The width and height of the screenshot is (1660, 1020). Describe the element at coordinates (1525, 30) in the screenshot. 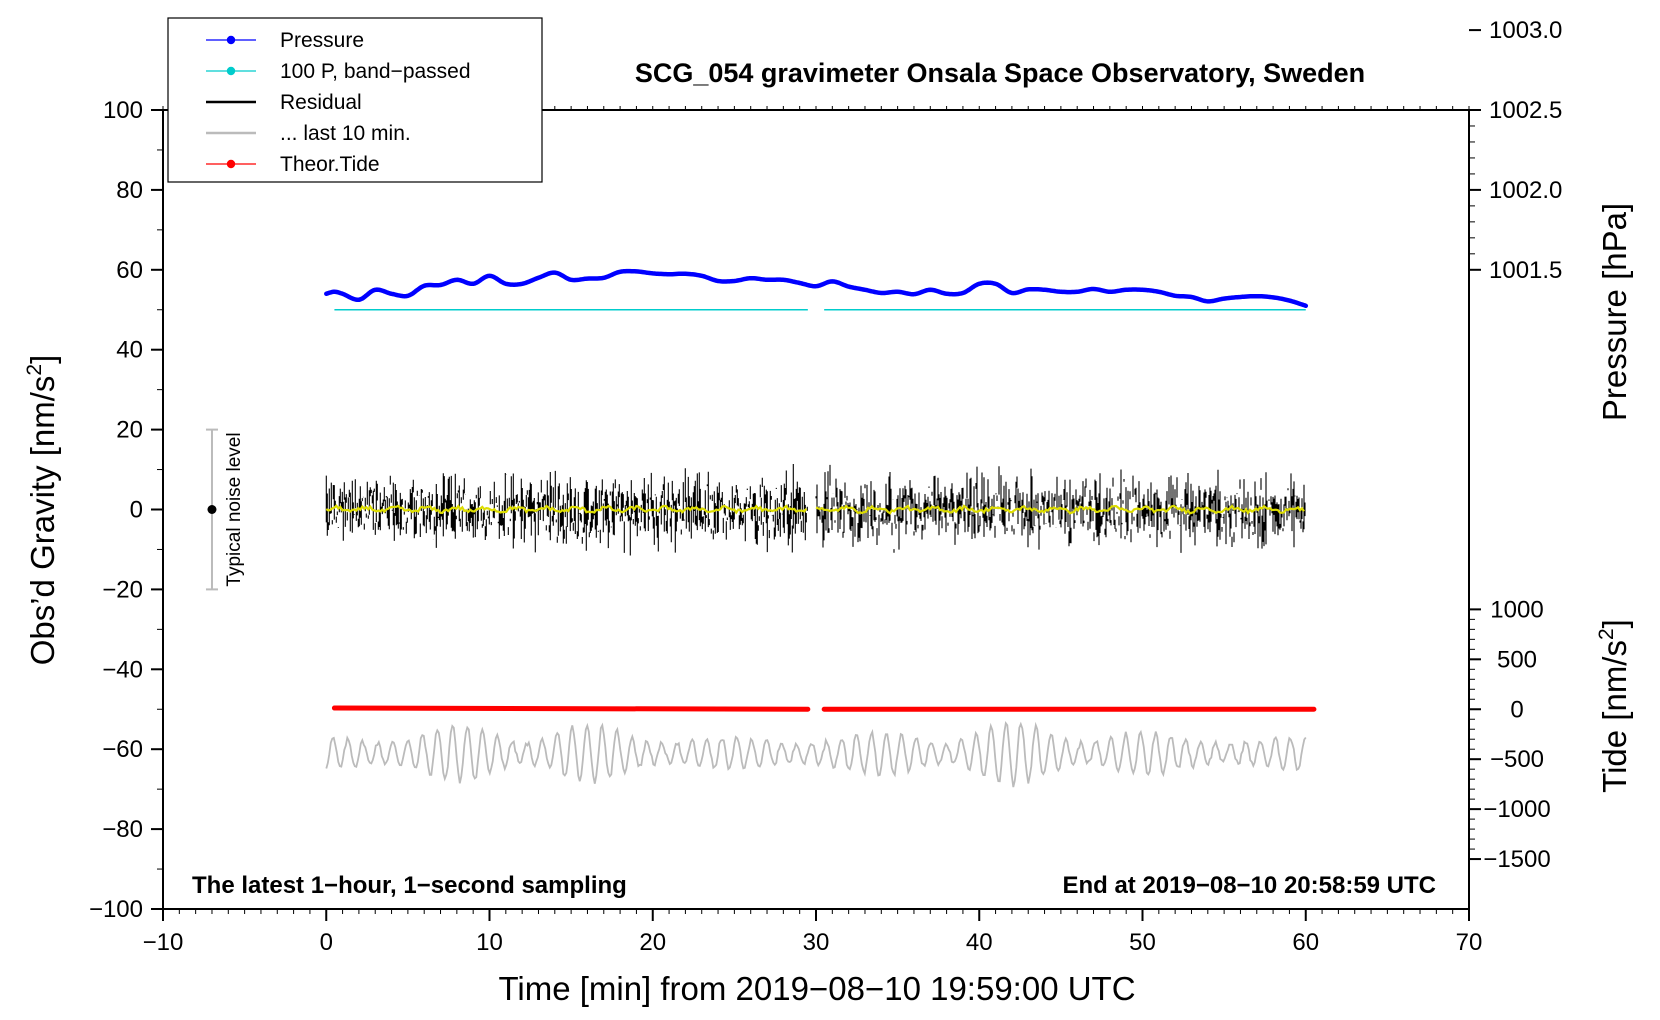

I see `pressure-tick-label: 1003.0` at that location.